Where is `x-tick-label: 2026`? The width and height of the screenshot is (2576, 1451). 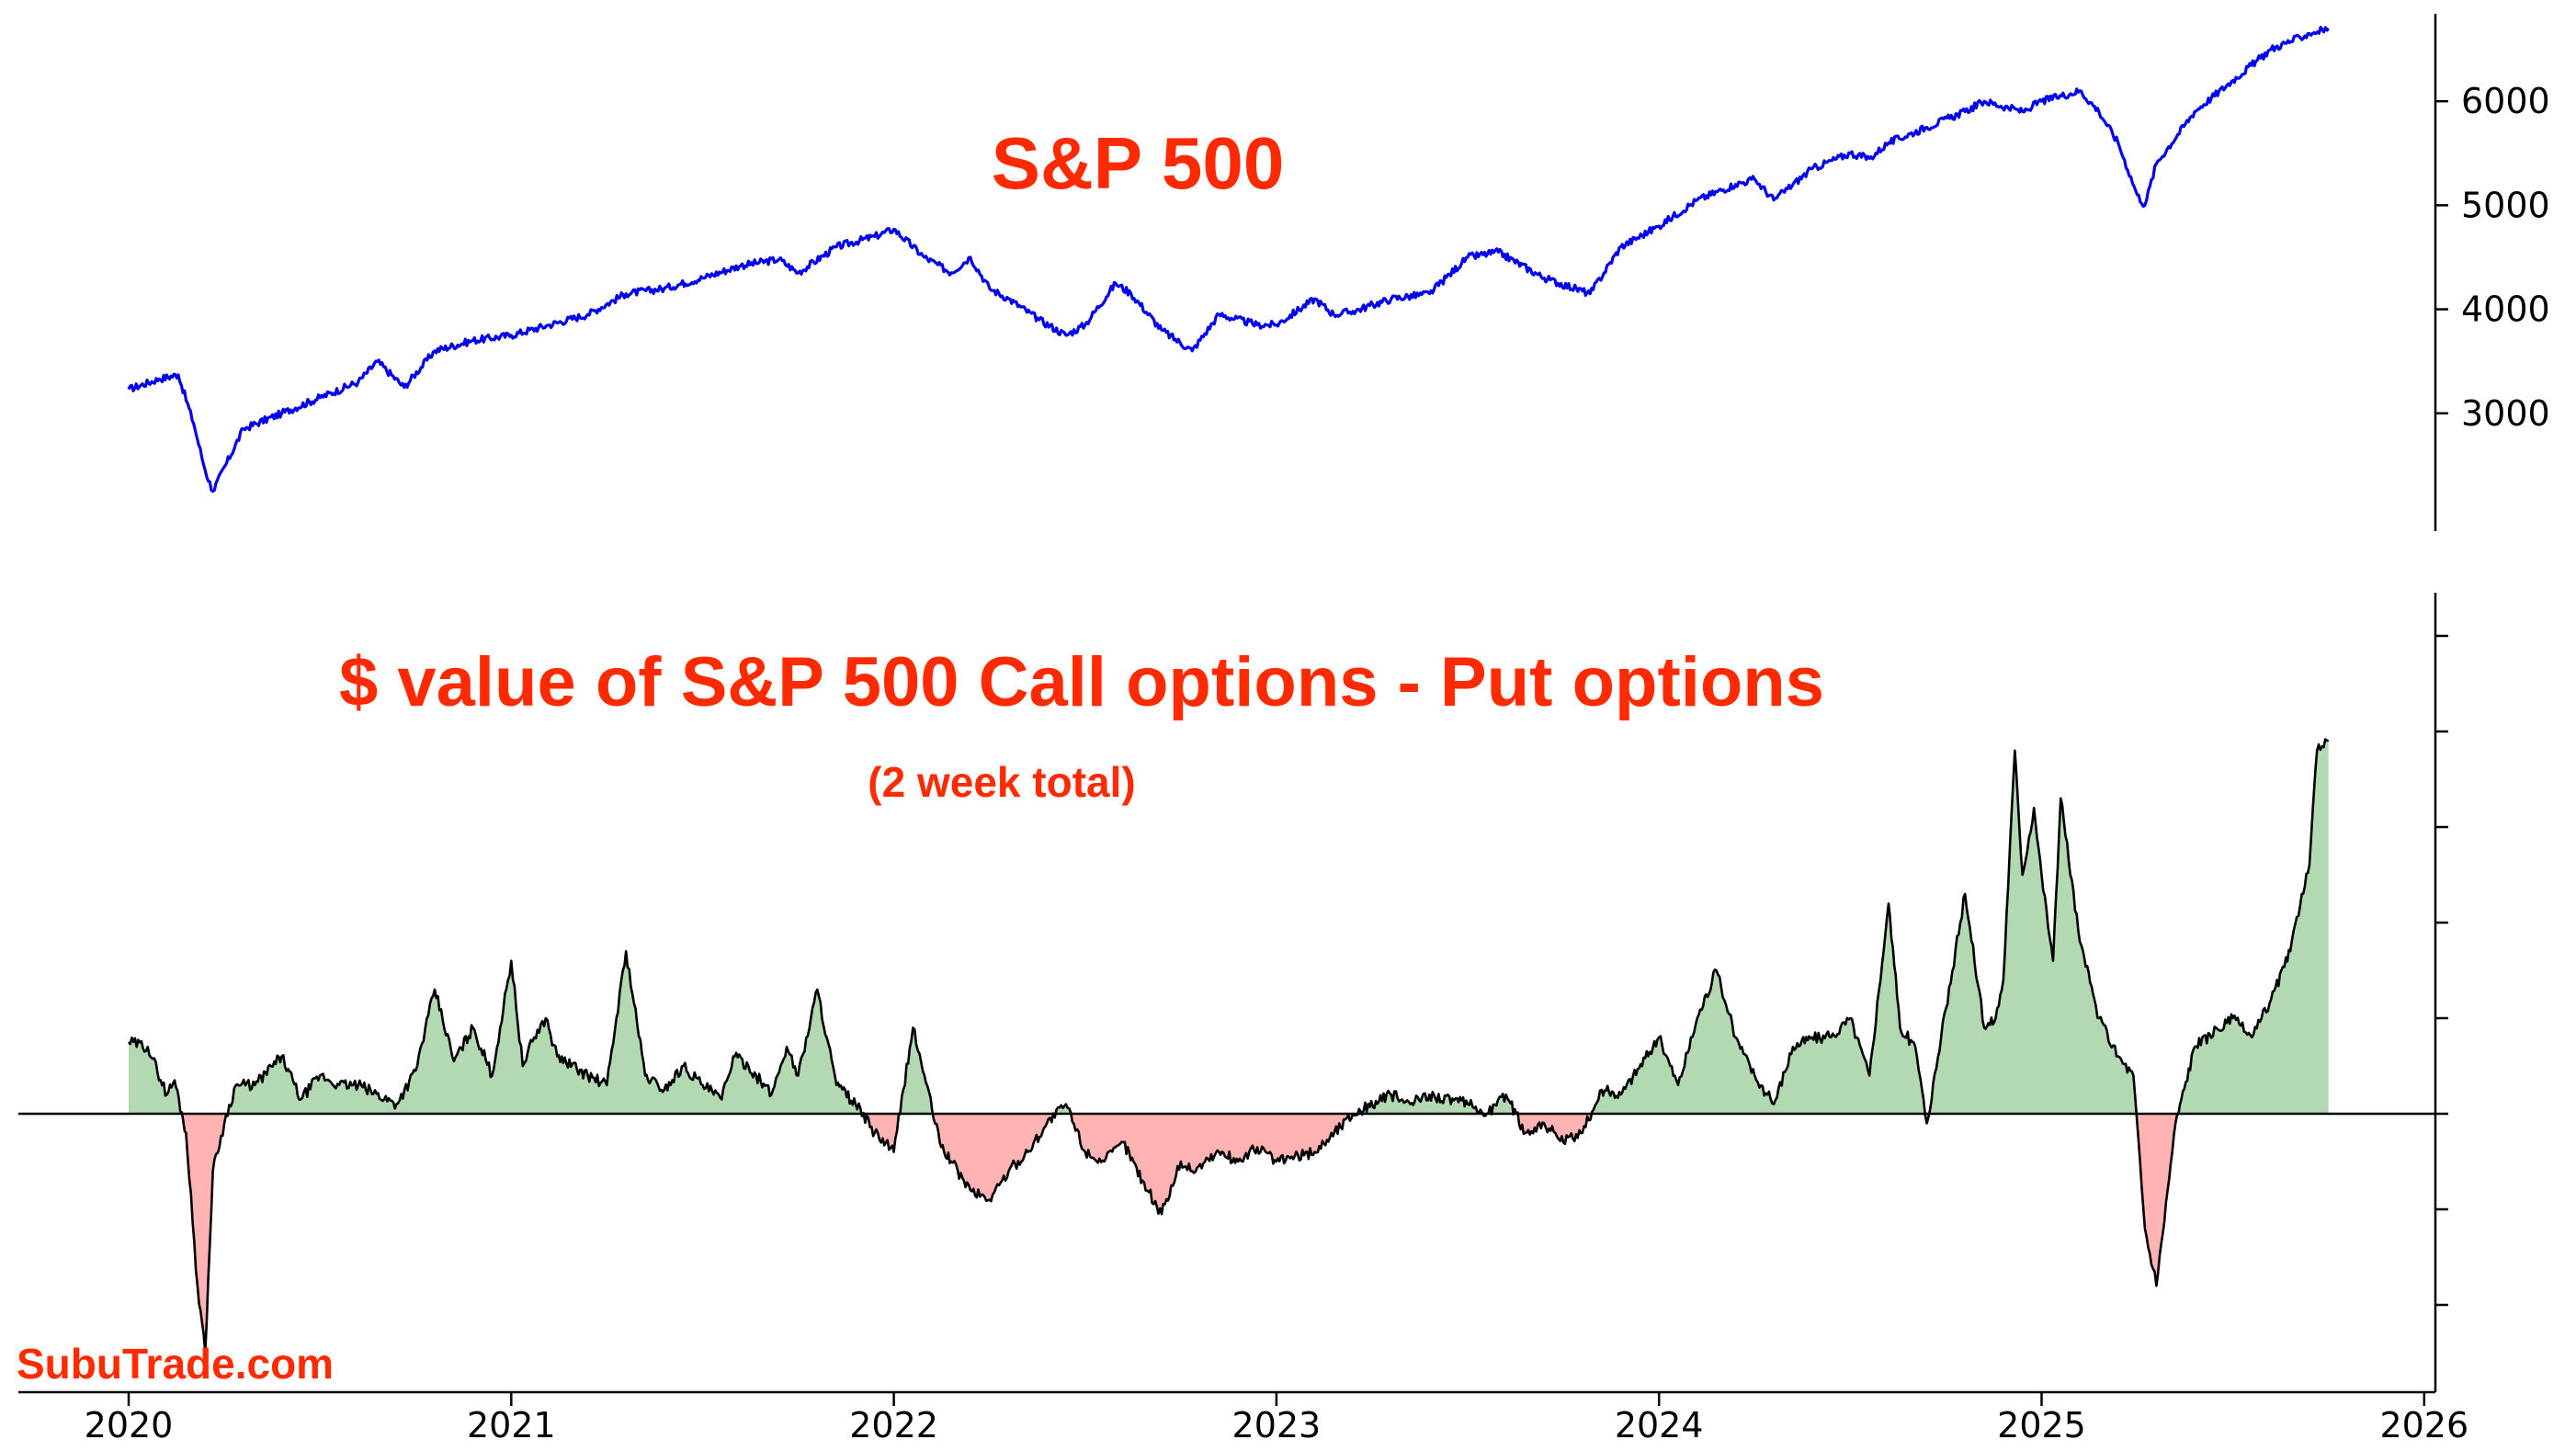
x-tick-label: 2026 is located at coordinates (2423, 1425).